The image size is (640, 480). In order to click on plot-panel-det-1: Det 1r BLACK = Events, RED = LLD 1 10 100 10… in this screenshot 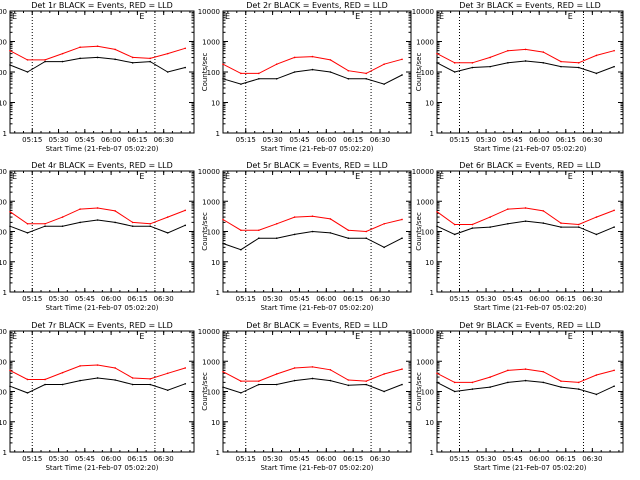, I will do `click(97, 77)`.